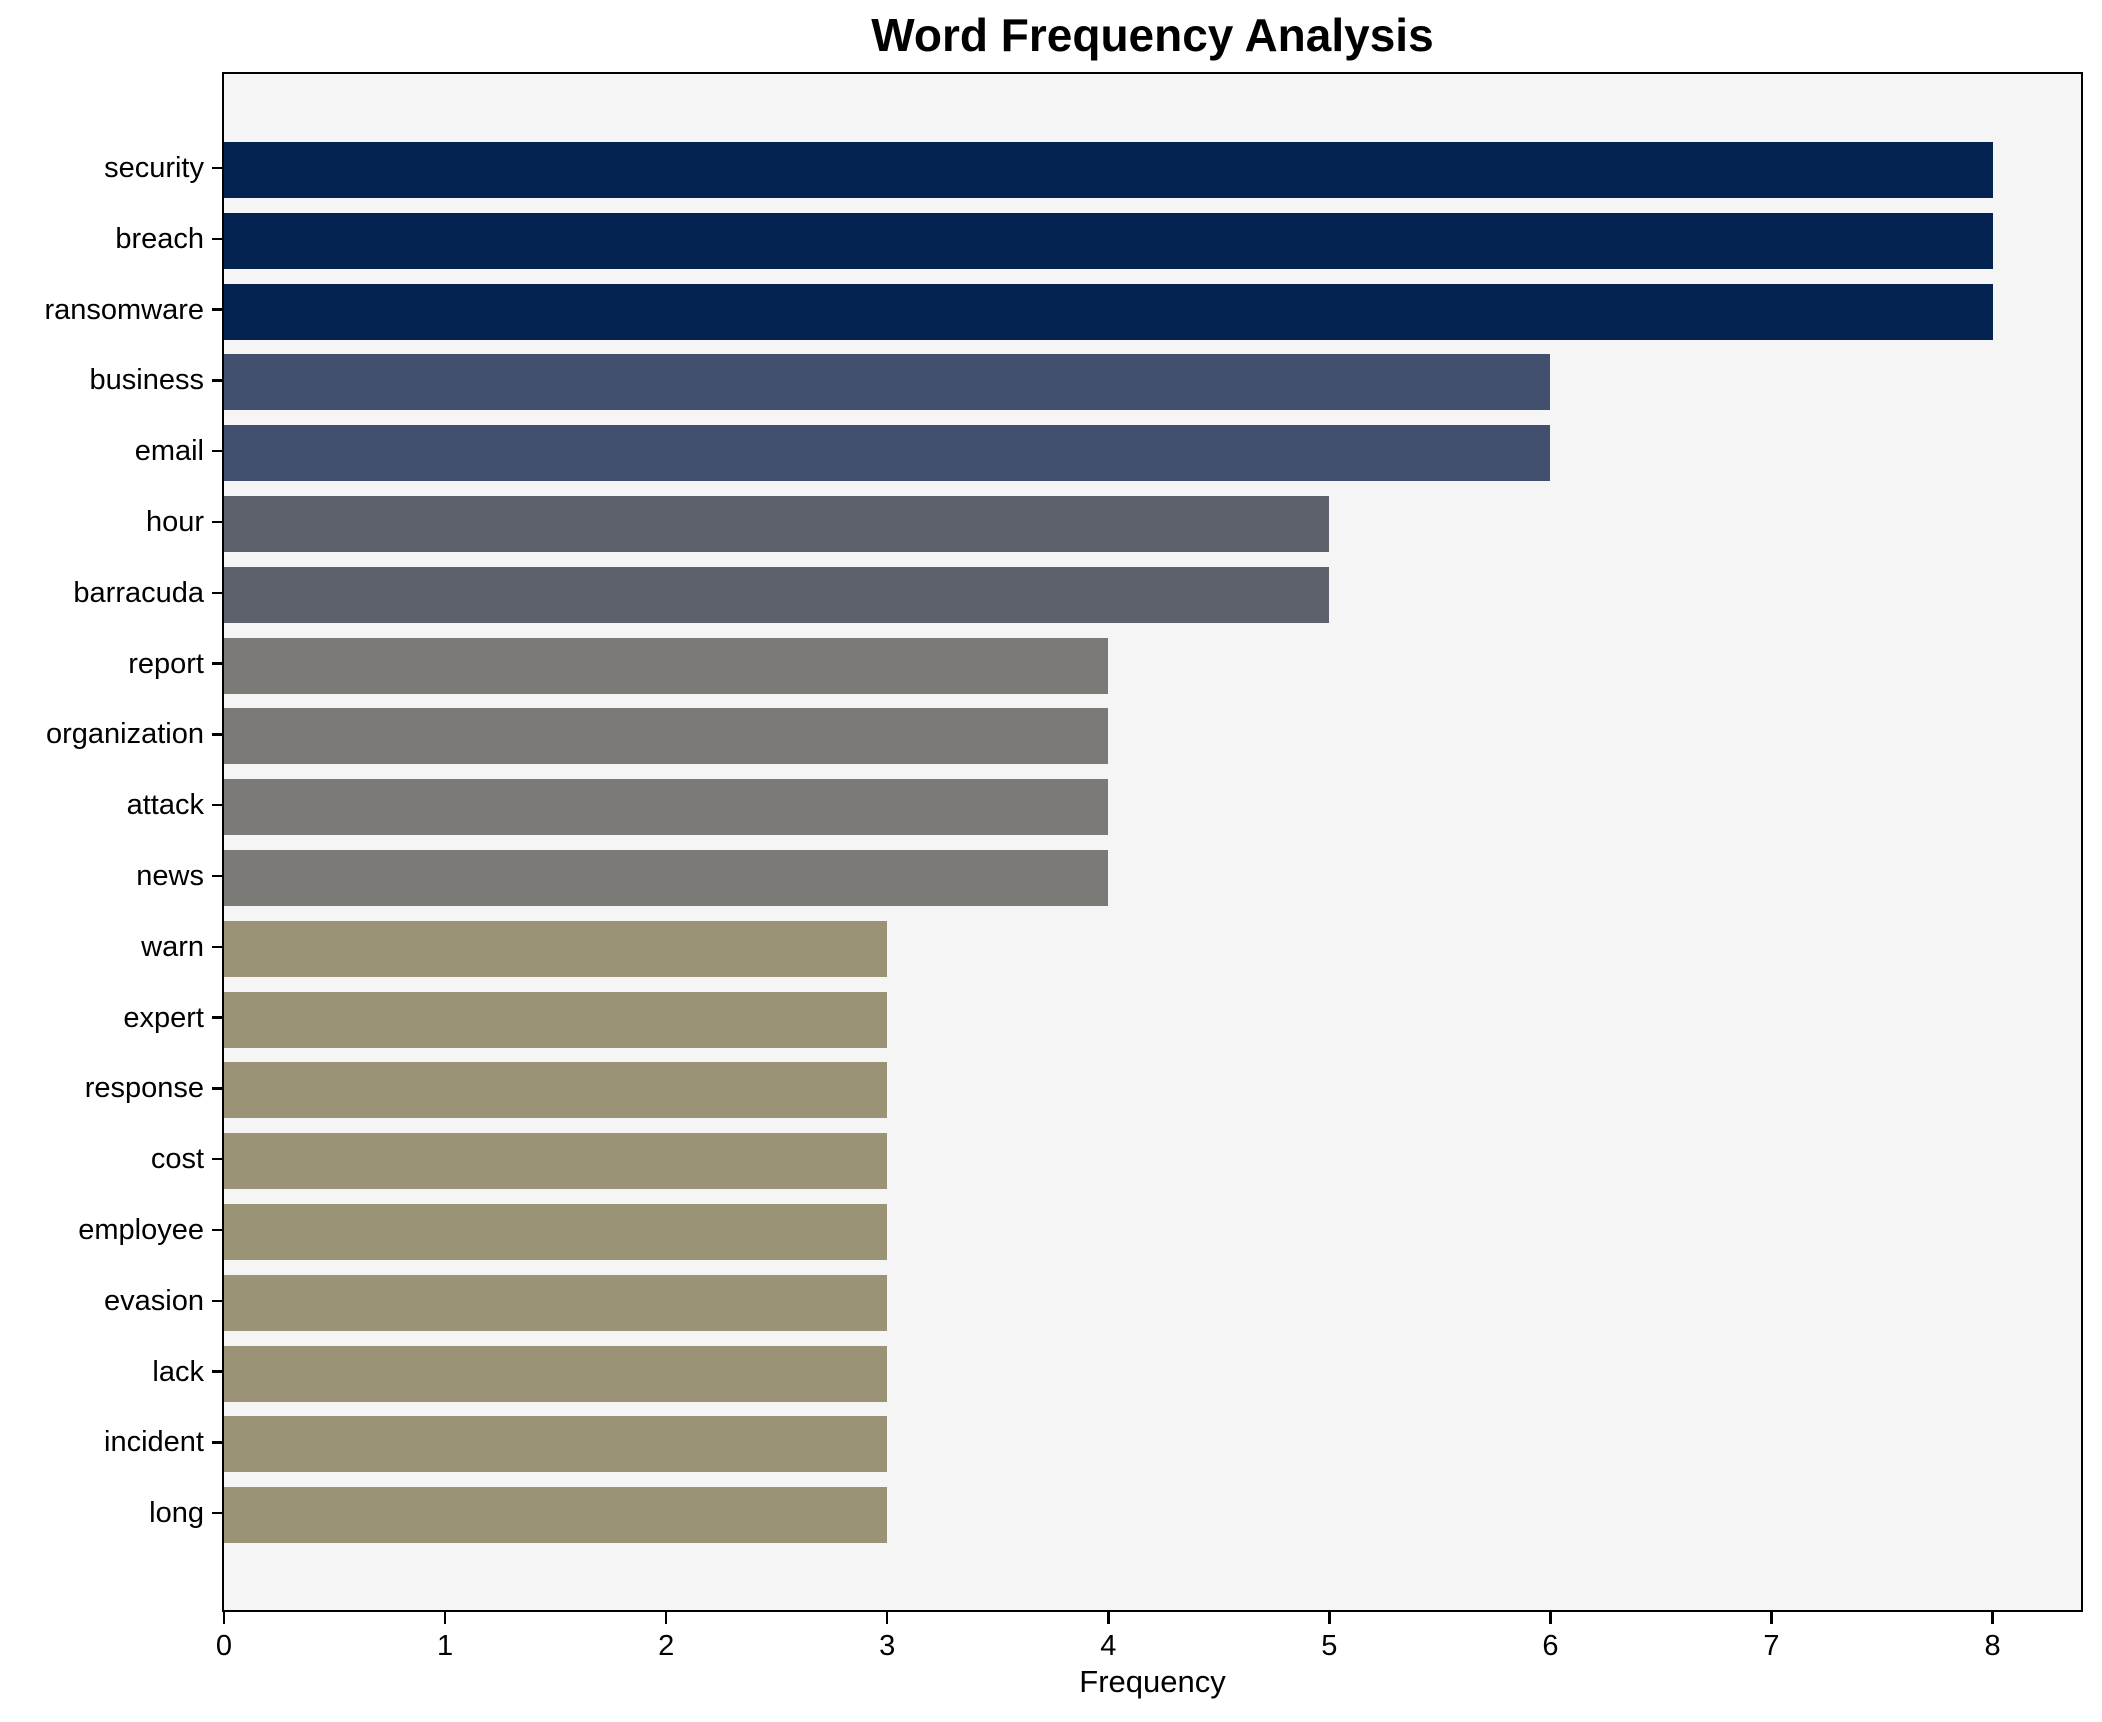  I want to click on y-label-lack: lack, so click(178, 1371).